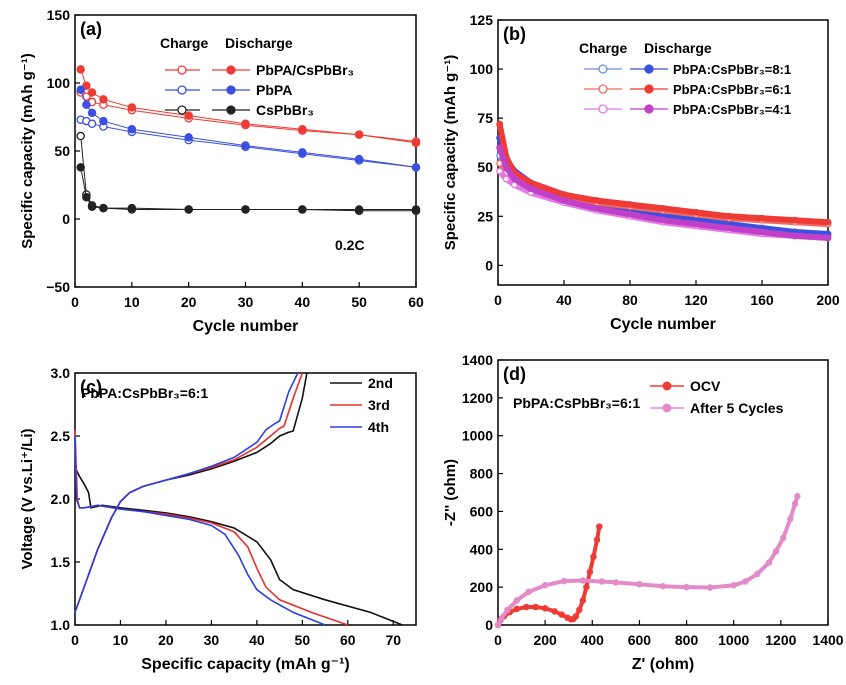  What do you see at coordinates (489, 265) in the screenshot?
I see `y-tick-label: 0` at bounding box center [489, 265].